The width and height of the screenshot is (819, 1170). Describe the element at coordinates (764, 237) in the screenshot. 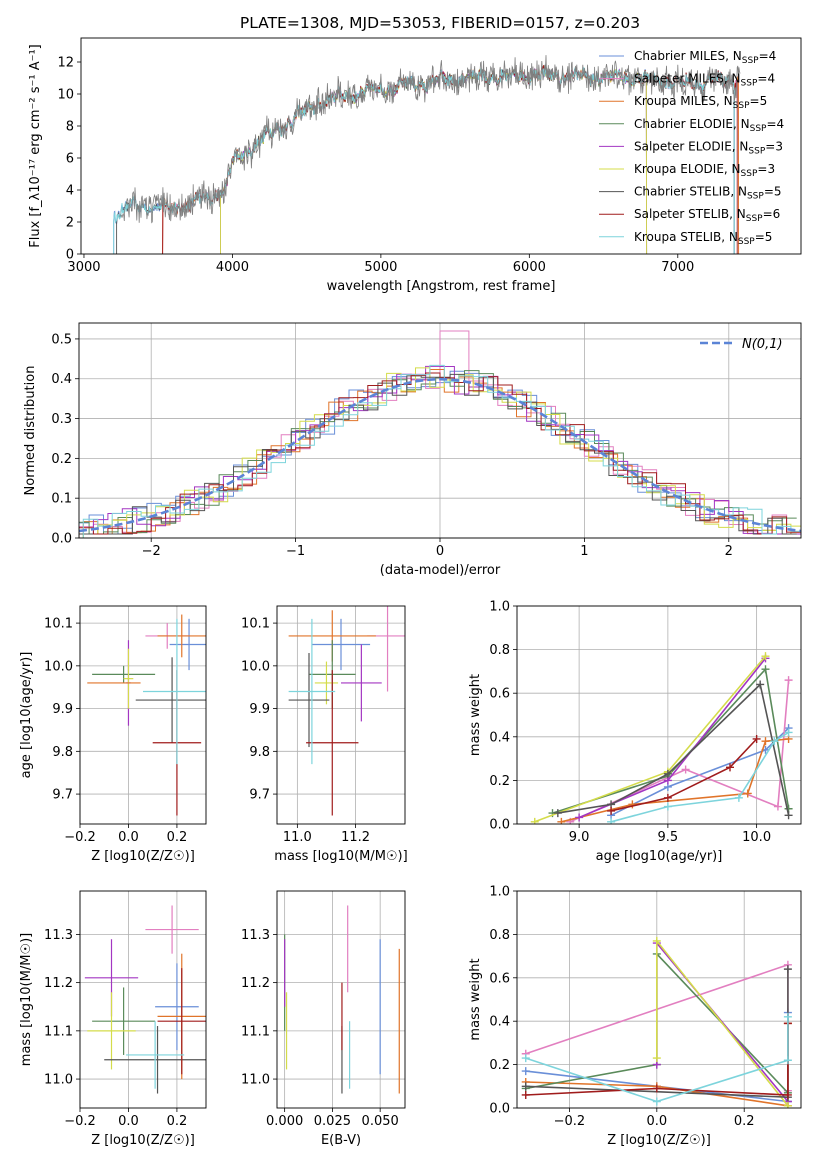

I see `legend-label-tail: =5` at that location.